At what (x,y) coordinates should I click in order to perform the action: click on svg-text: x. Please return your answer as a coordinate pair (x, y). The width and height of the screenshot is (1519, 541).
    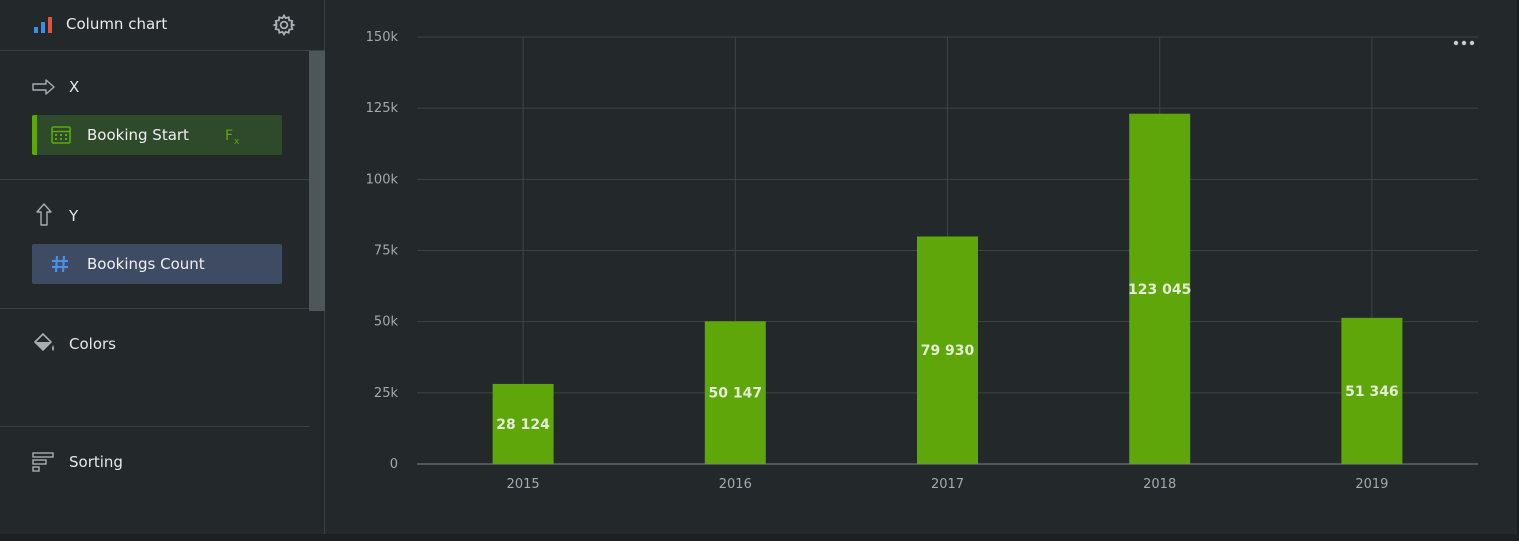
    Looking at the image, I should click on (237, 141).